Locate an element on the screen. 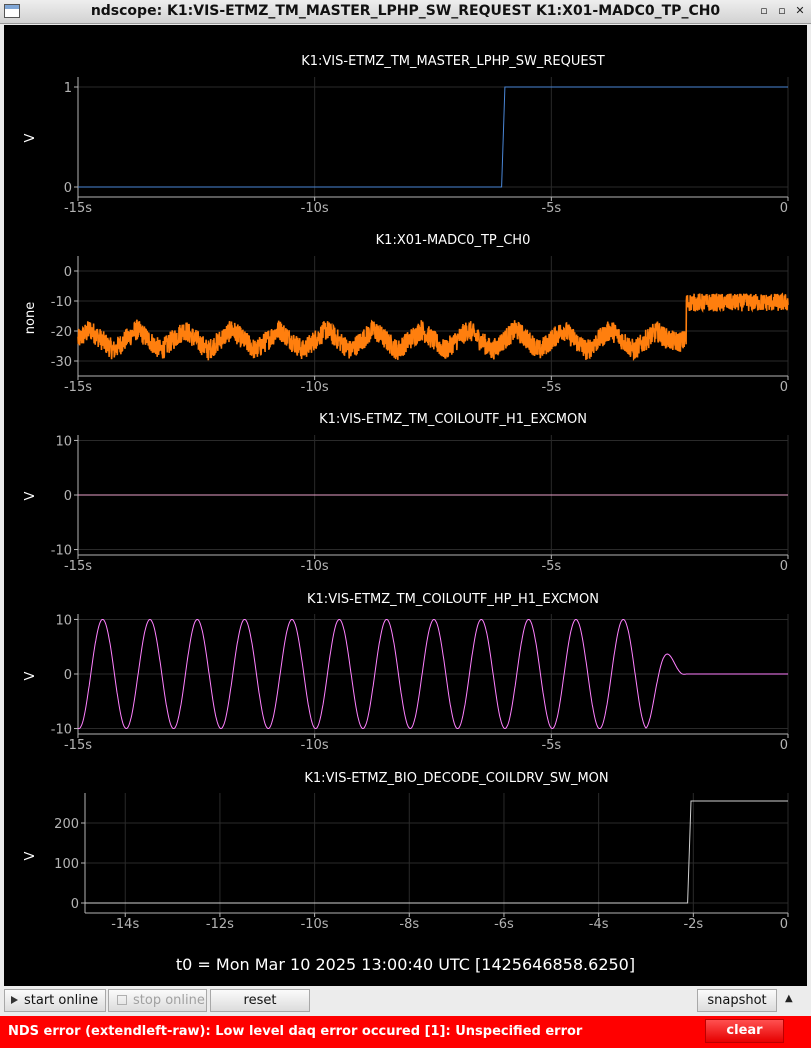 The width and height of the screenshot is (811, 1048). plot2-ylabel: none is located at coordinates (30, 318).